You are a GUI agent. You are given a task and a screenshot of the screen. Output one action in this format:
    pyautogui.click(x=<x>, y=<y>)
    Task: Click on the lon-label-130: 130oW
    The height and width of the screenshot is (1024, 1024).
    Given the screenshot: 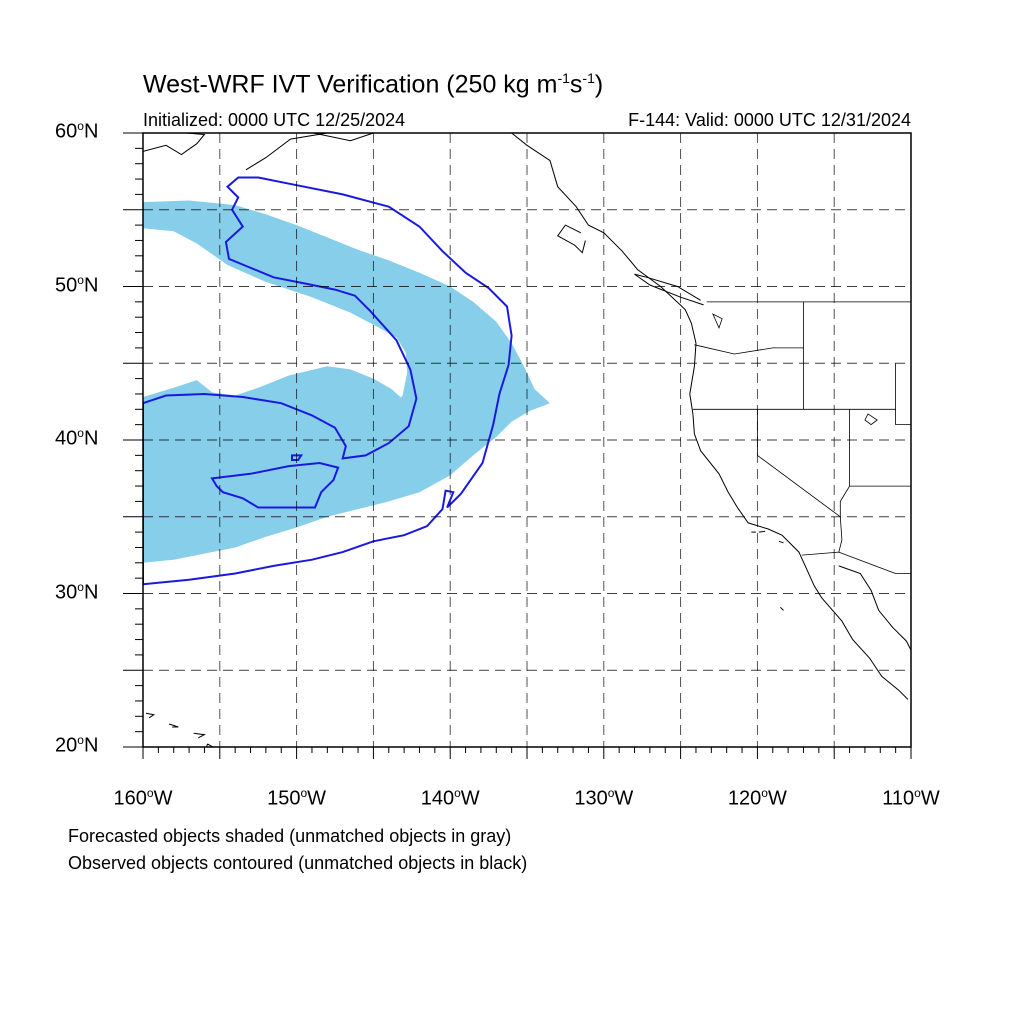 What is the action you would take?
    pyautogui.click(x=604, y=798)
    